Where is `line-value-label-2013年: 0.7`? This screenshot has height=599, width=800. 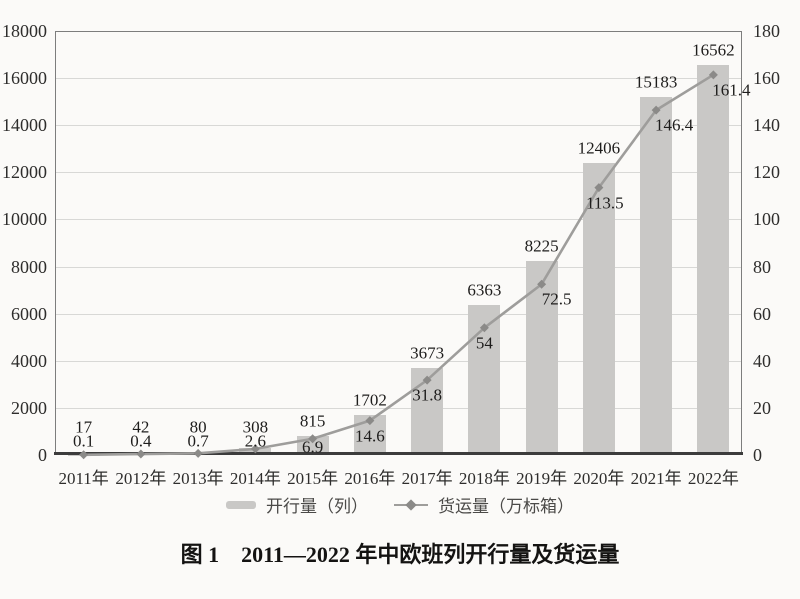 line-value-label-2013年: 0.7 is located at coordinates (198, 441).